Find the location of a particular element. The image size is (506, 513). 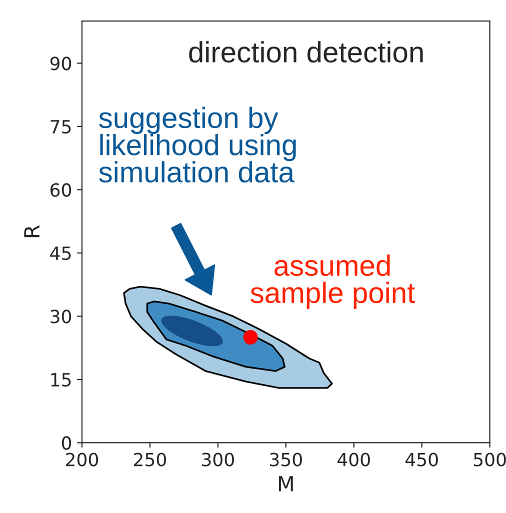

y-tick-label: 60 is located at coordinates (61, 190).